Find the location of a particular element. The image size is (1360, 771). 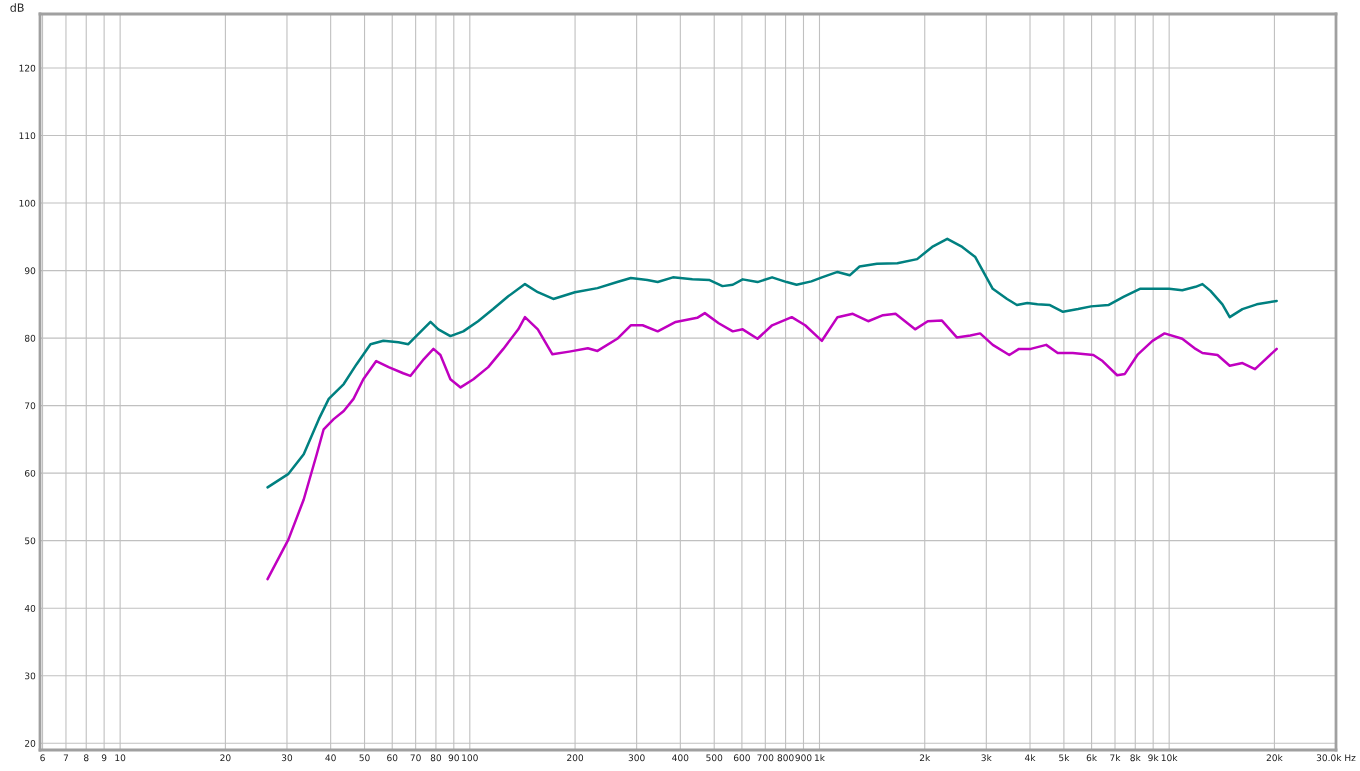

x-tick-label: 100 is located at coordinates (470, 758).